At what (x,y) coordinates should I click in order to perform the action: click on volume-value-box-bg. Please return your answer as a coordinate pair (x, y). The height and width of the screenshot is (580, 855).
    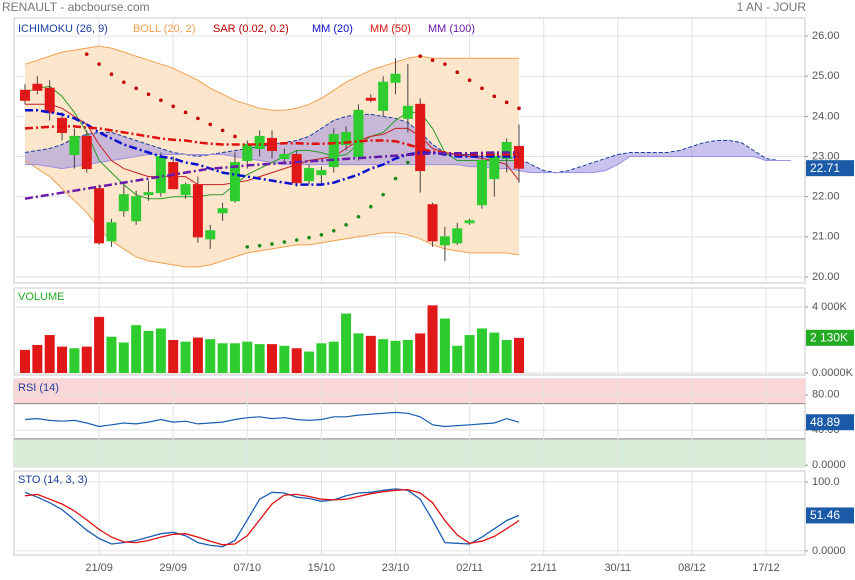
    Looking at the image, I should click on (830, 337).